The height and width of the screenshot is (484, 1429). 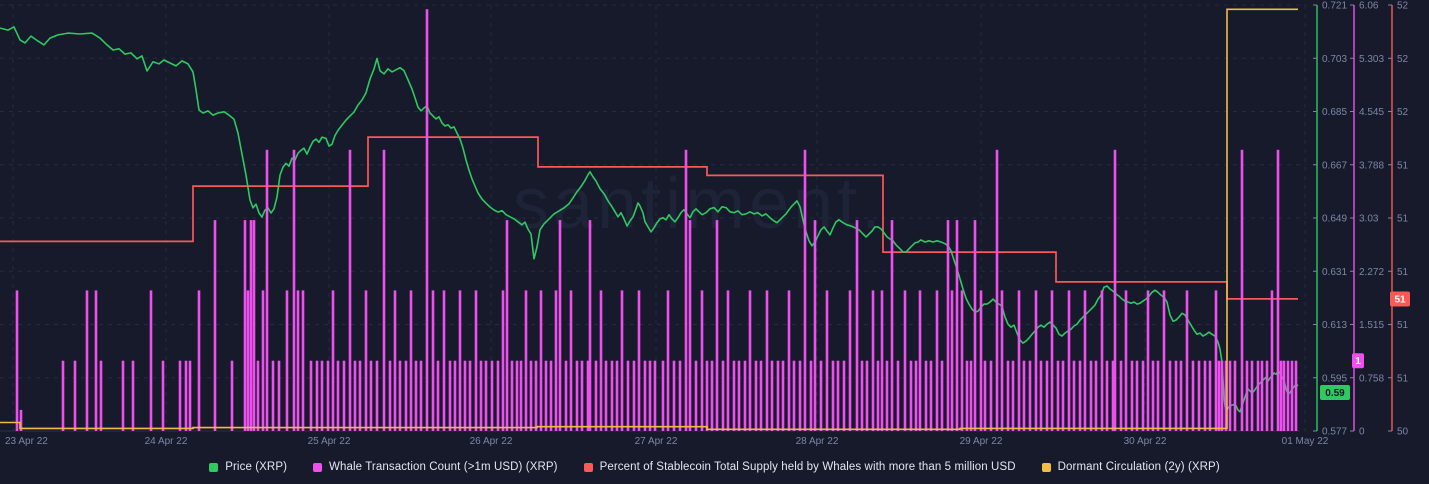 What do you see at coordinates (1403, 59) in the screenshot?
I see `stablecoin-axis-tick-label: 52` at bounding box center [1403, 59].